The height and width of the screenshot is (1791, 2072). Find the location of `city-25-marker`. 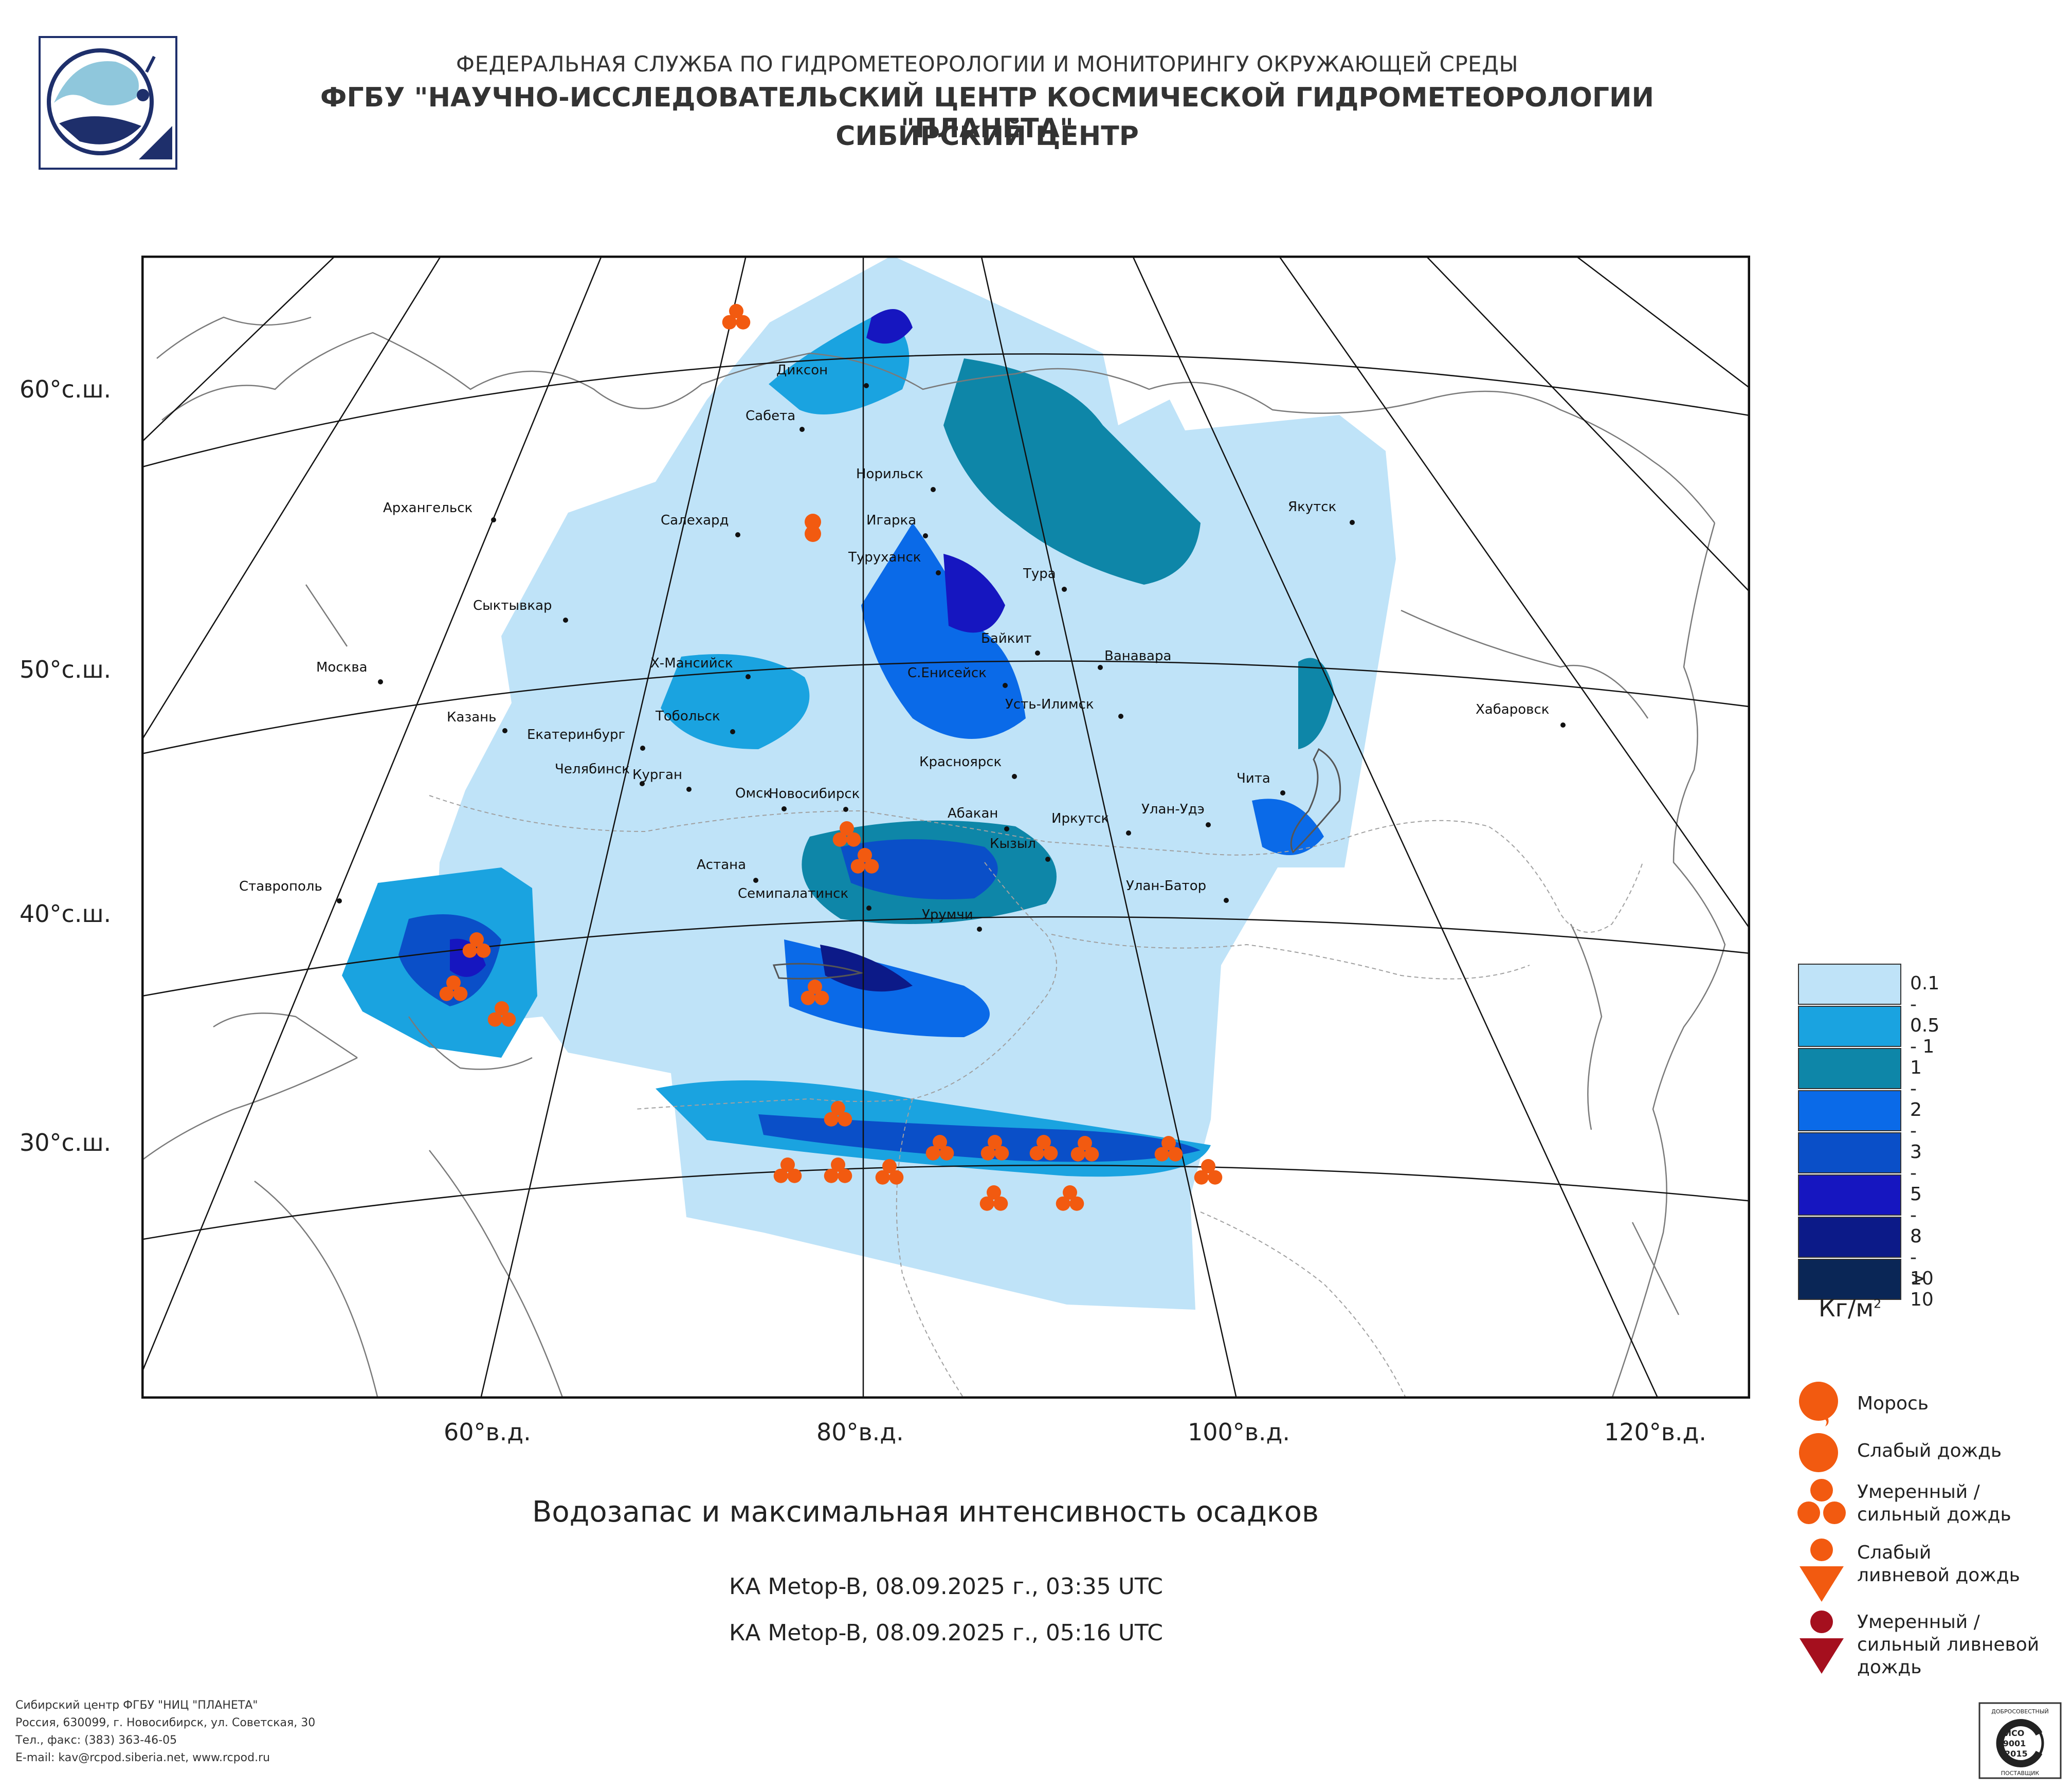

city-25-marker is located at coordinates (784, 809).